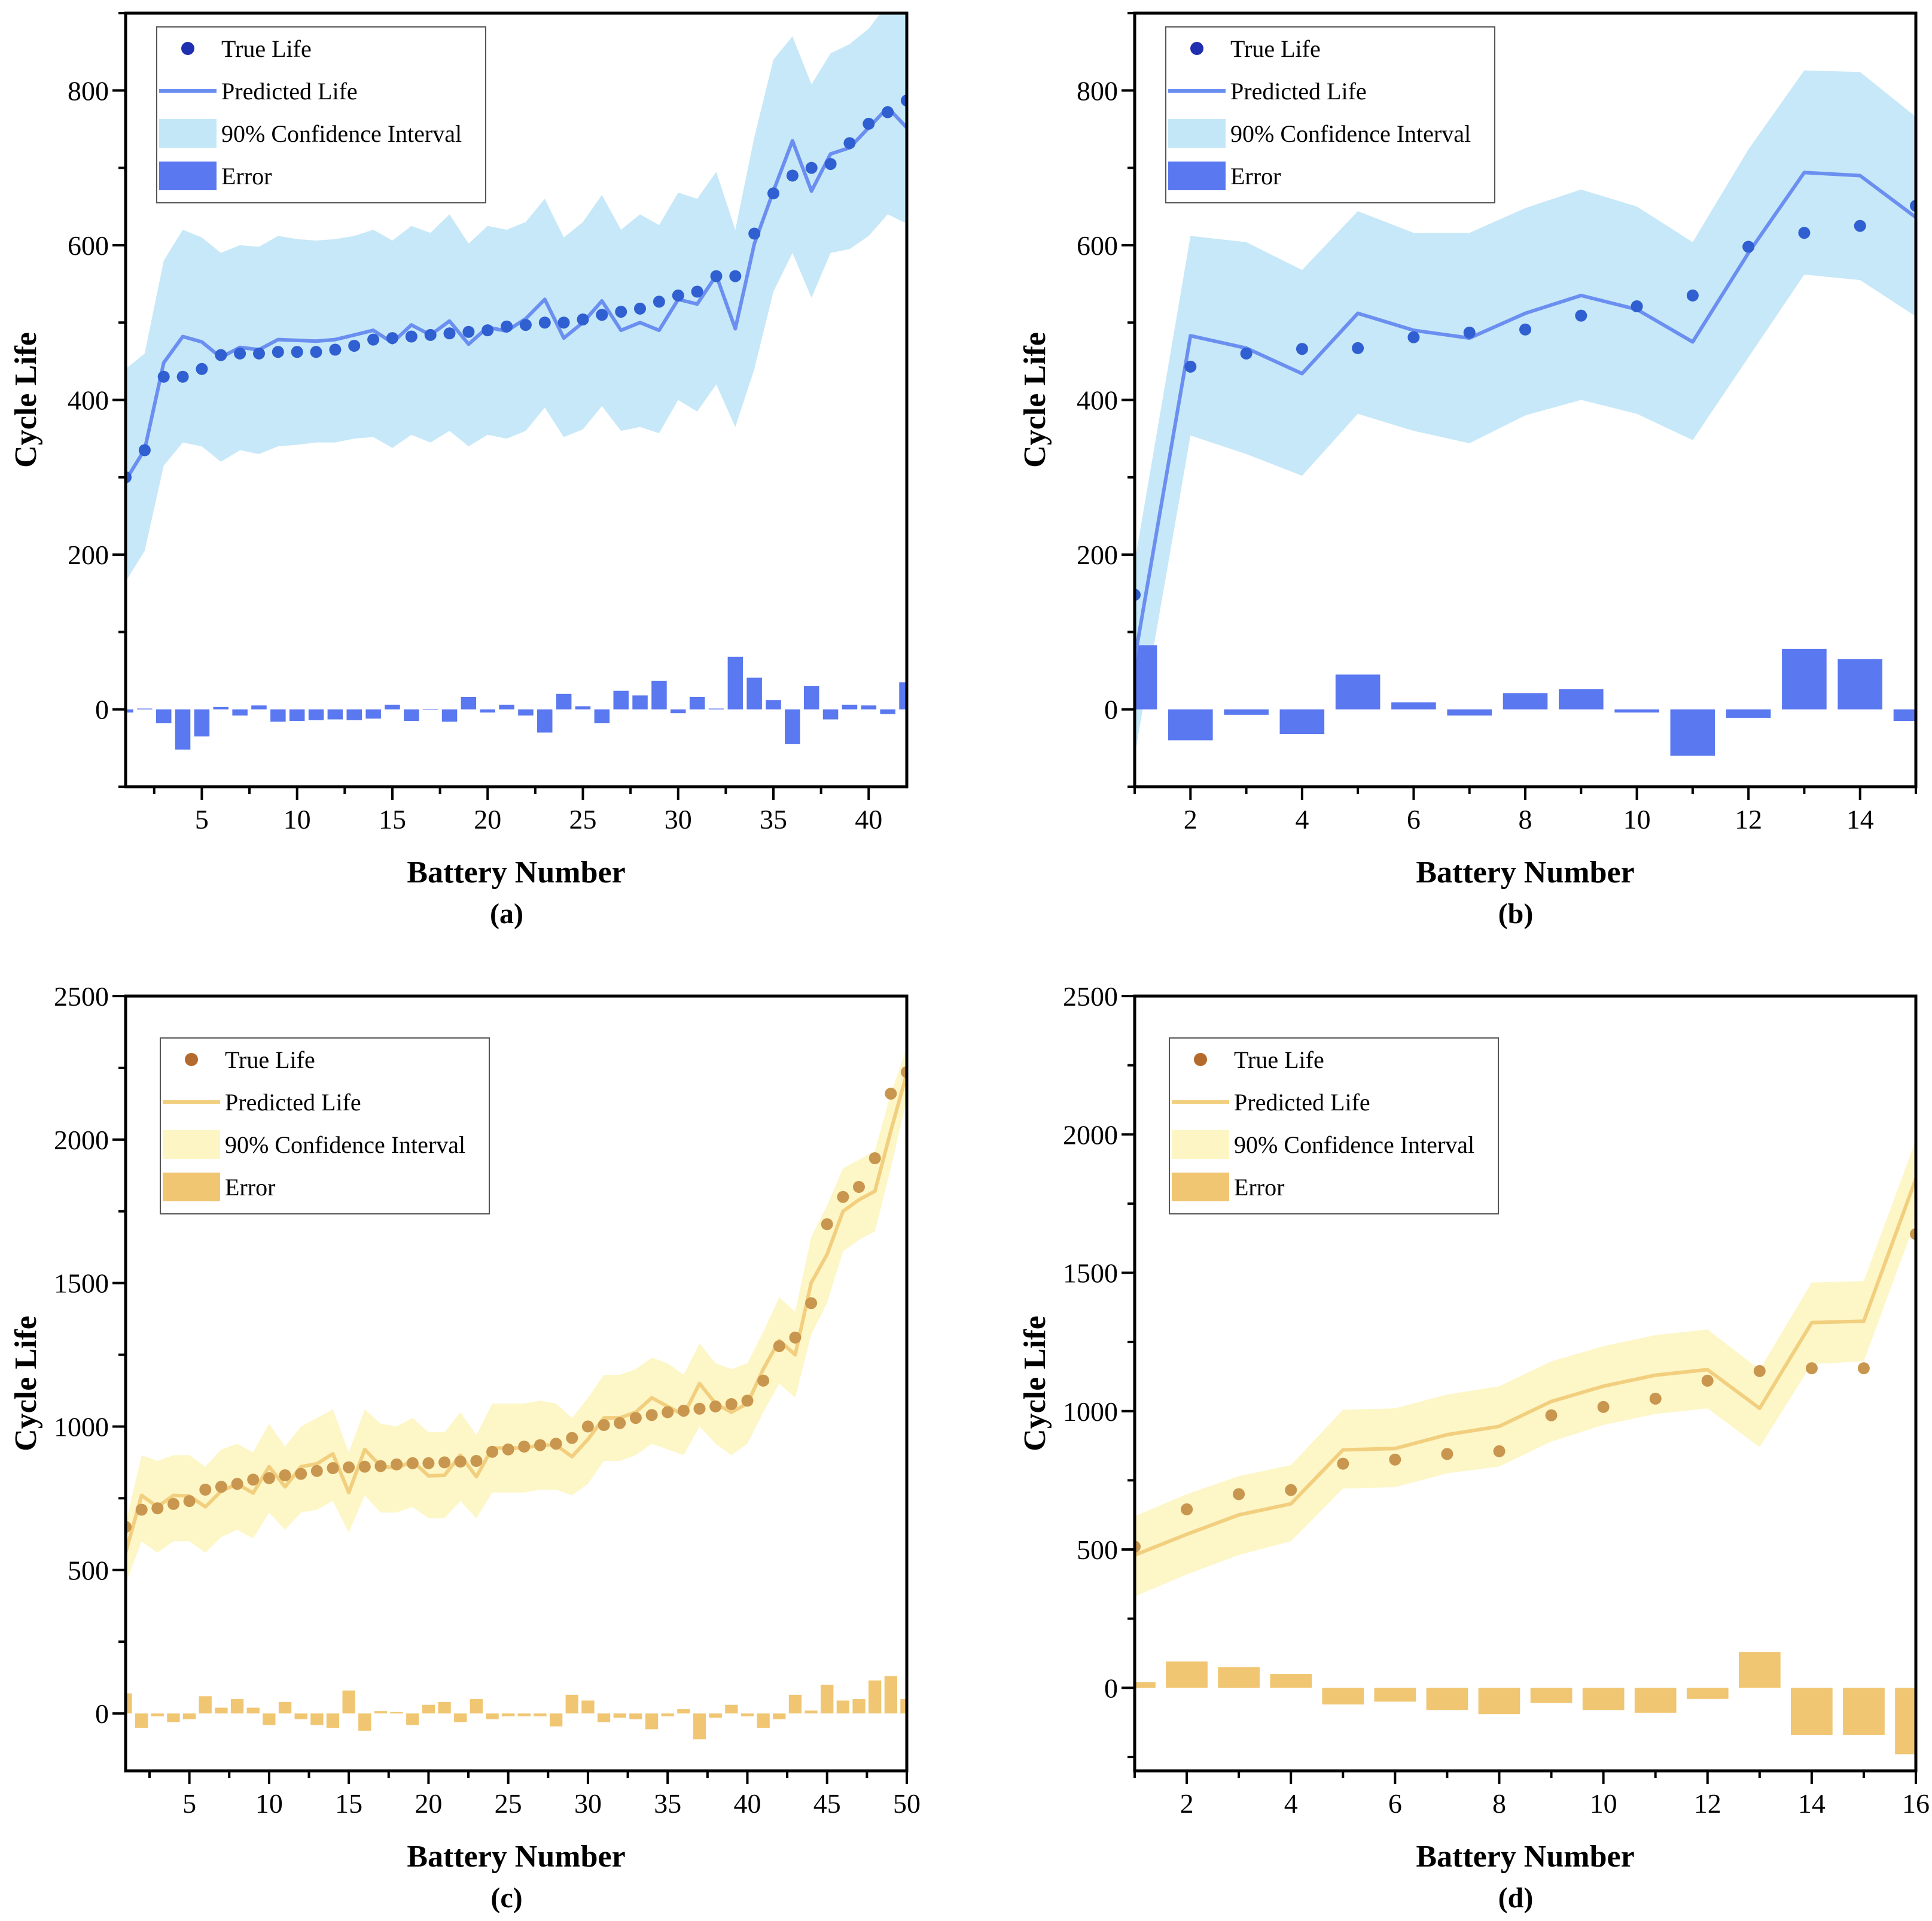  I want to click on predicted-life-line, so click(1526, 1367).